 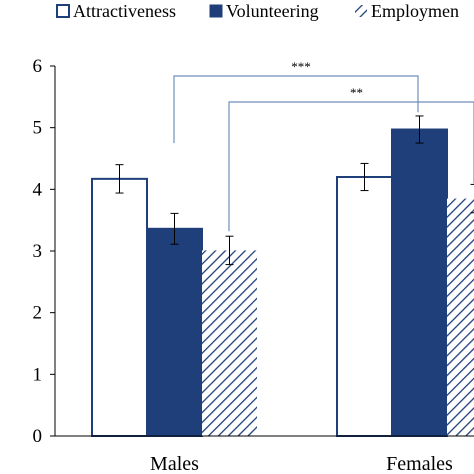 I want to click on legend-label-employment: Employmen, so click(x=415, y=11).